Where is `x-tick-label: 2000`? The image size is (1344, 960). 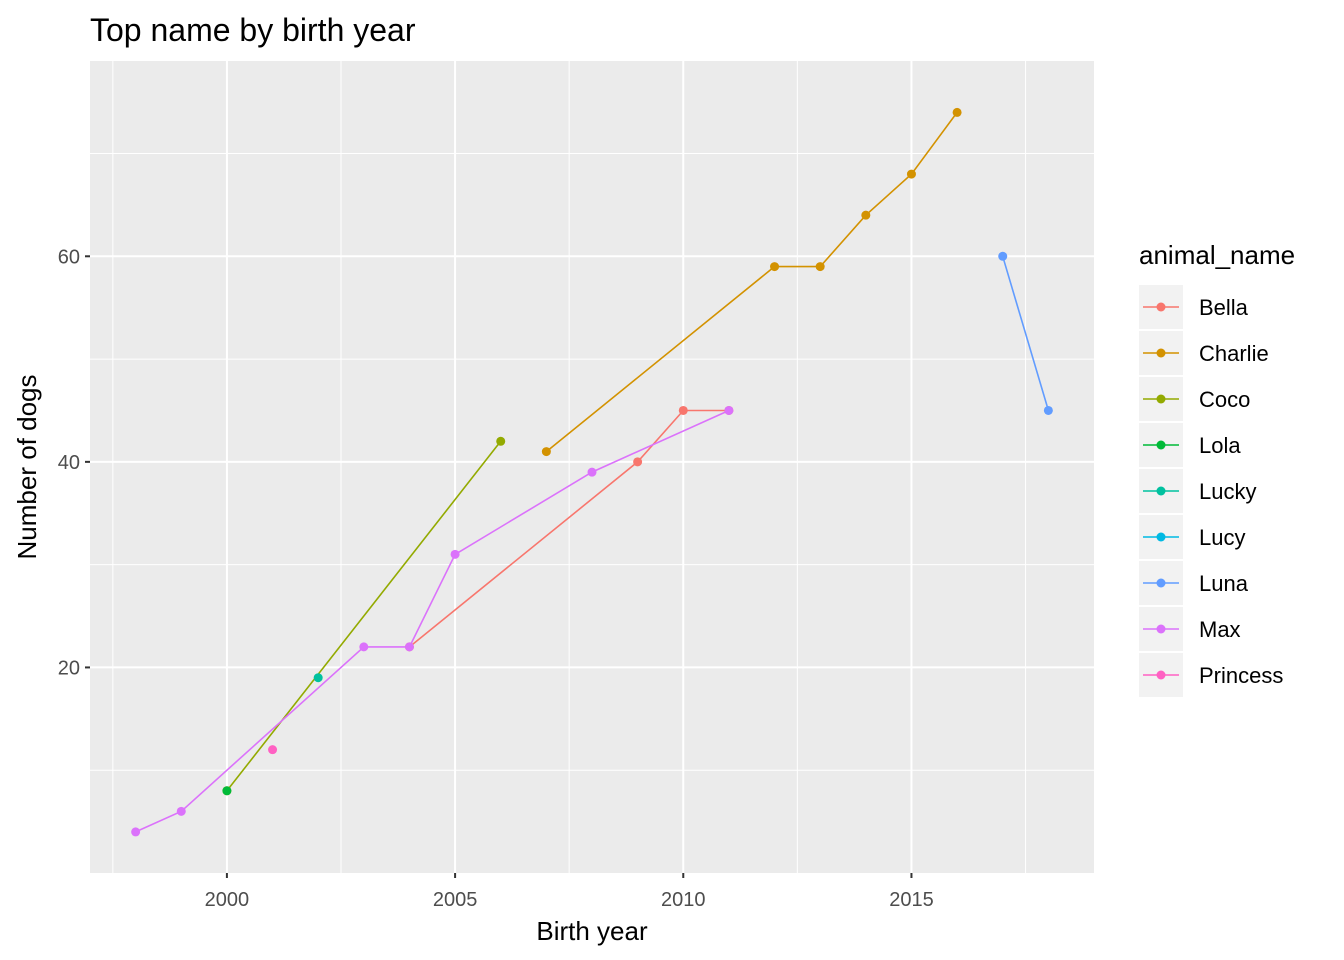 x-tick-label: 2000 is located at coordinates (227, 900).